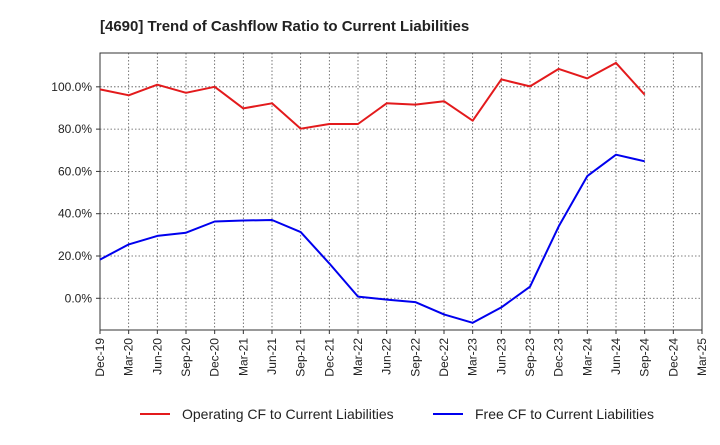 Image resolution: width=720 pixels, height=445 pixels. I want to click on x-tick-label: Dec-21, so click(329, 357).